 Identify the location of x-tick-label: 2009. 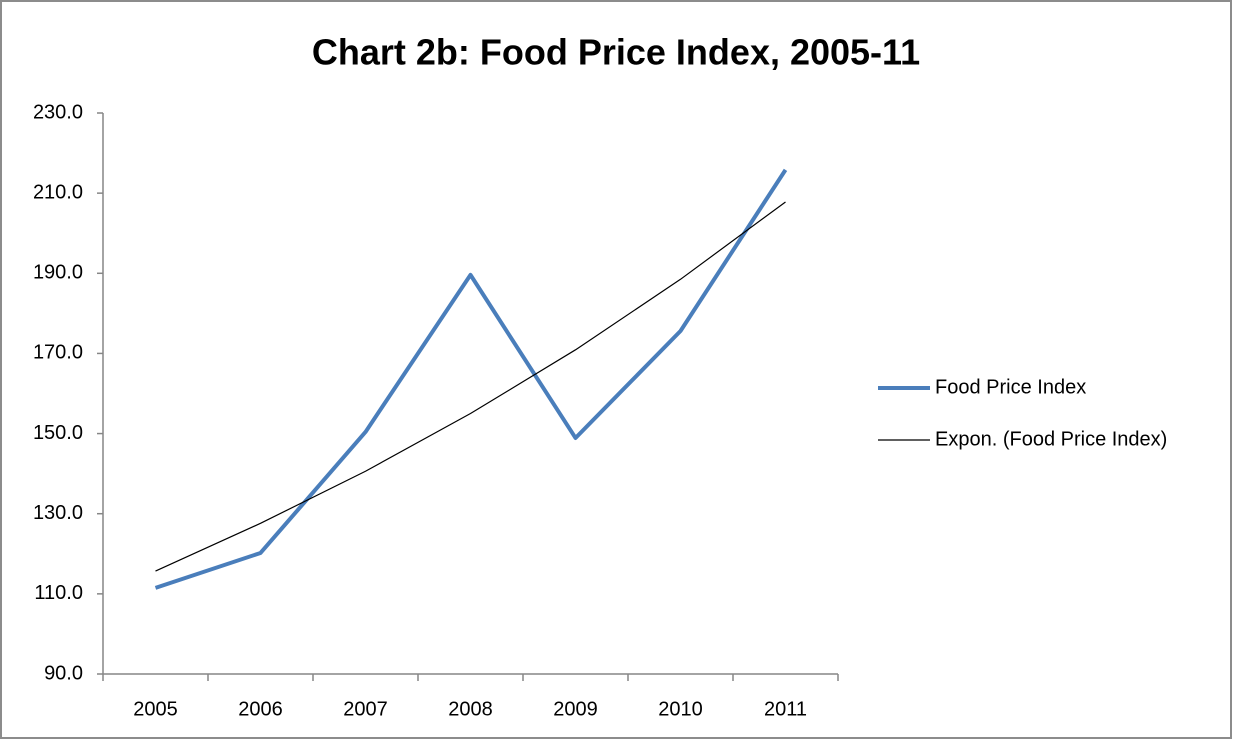
(575, 709).